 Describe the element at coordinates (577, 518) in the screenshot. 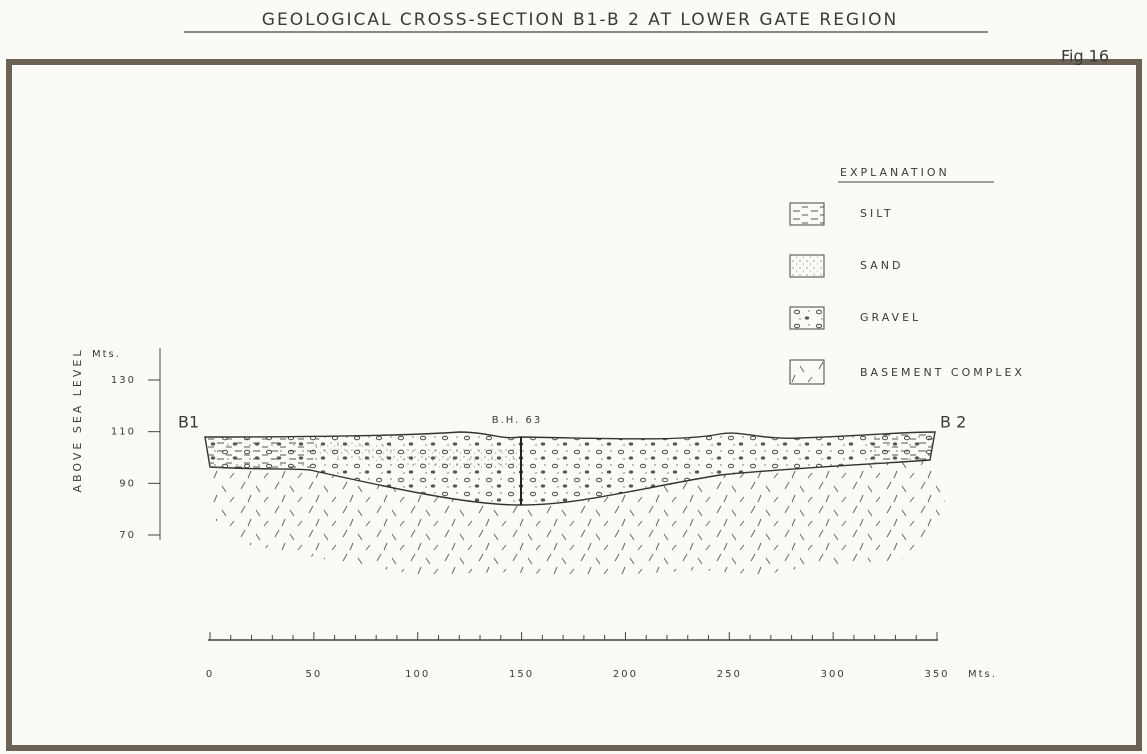

I see `basement-complex` at that location.